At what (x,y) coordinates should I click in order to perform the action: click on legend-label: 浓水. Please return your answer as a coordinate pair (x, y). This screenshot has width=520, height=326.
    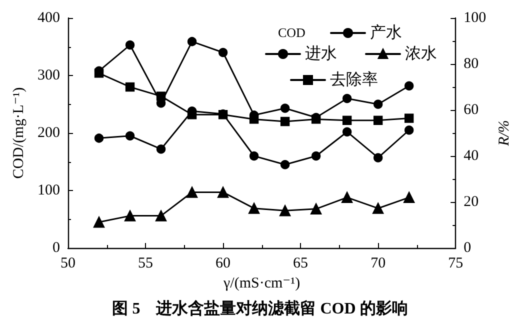
    Looking at the image, I should click on (421, 53).